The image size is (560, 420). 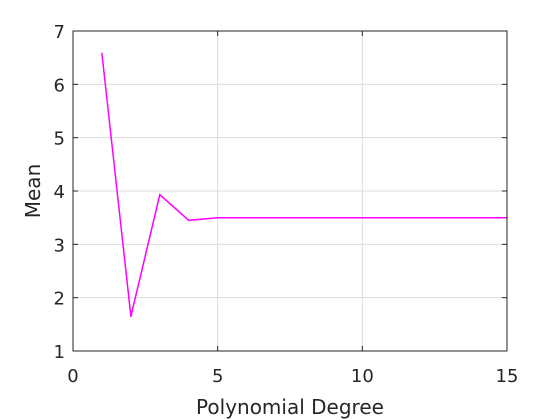 What do you see at coordinates (59, 299) in the screenshot?
I see `y-tick-label: 2` at bounding box center [59, 299].